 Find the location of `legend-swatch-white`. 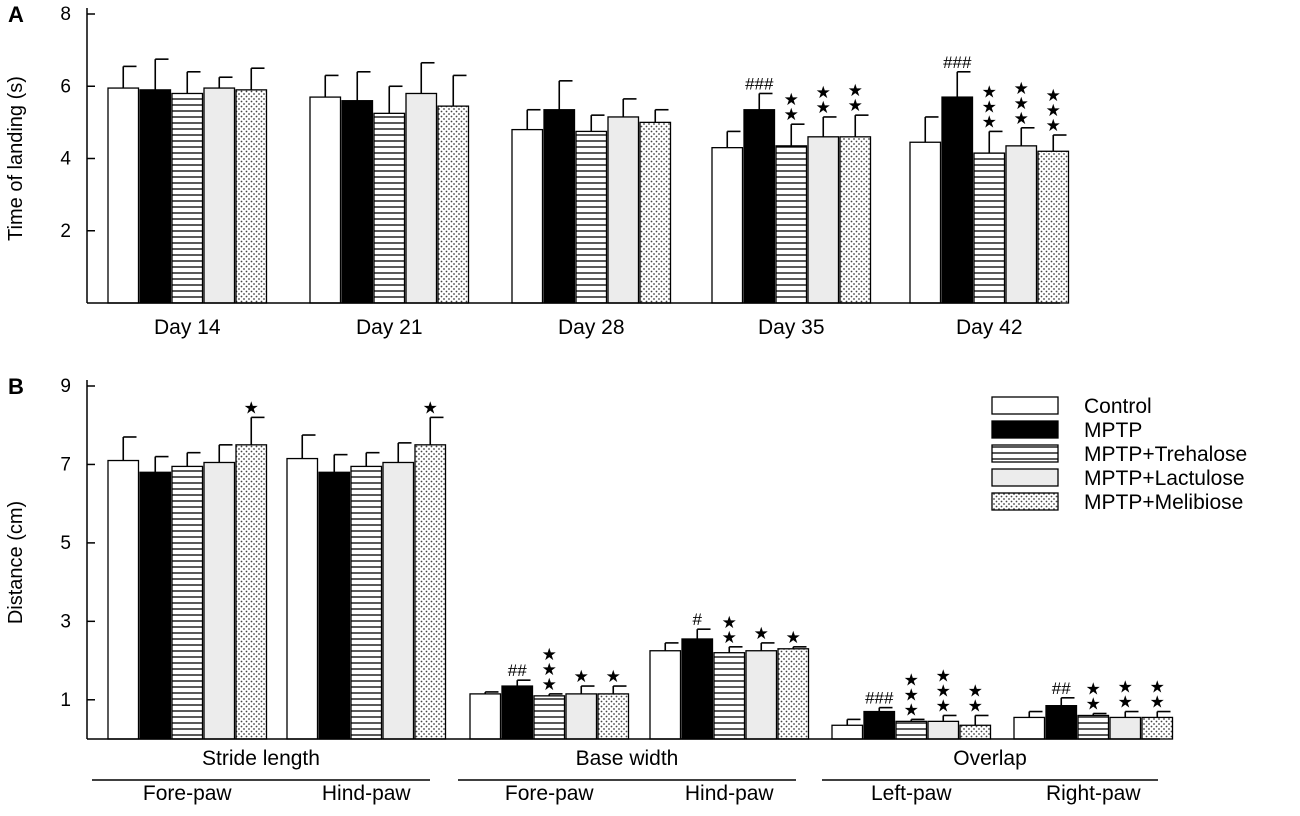

legend-swatch-white is located at coordinates (1025, 405).